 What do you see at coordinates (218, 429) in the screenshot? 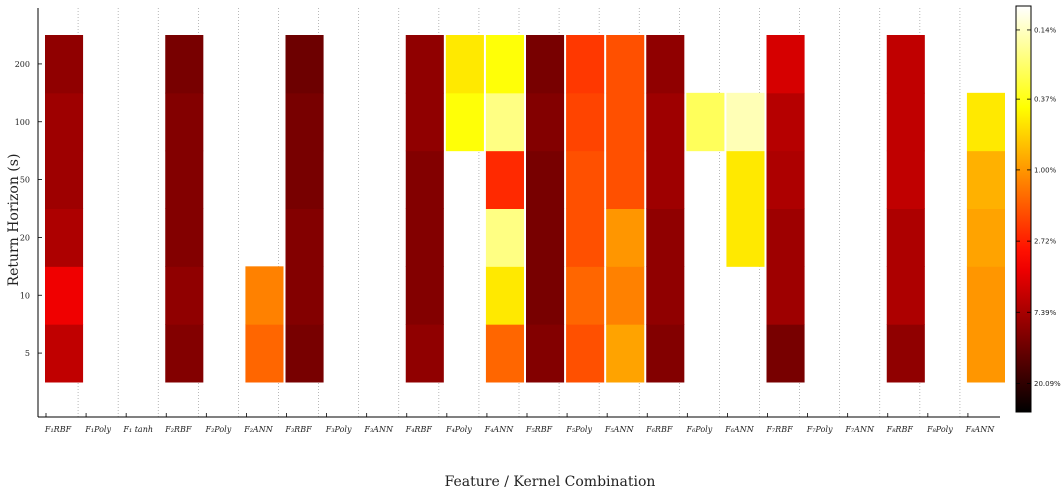
I see `x-tick-label: F₂Poly` at bounding box center [218, 429].